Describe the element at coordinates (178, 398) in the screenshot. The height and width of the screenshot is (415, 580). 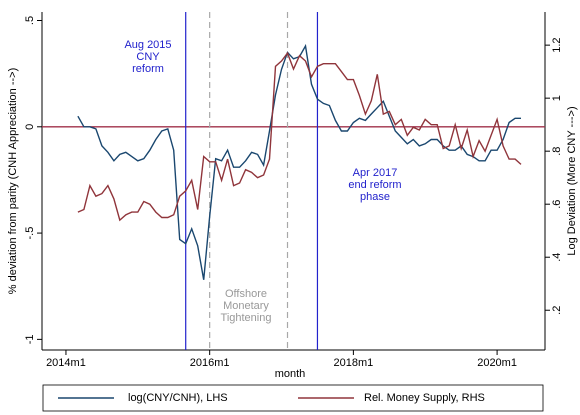
I see `legend-label: log(CNY/CNH), LHS` at that location.